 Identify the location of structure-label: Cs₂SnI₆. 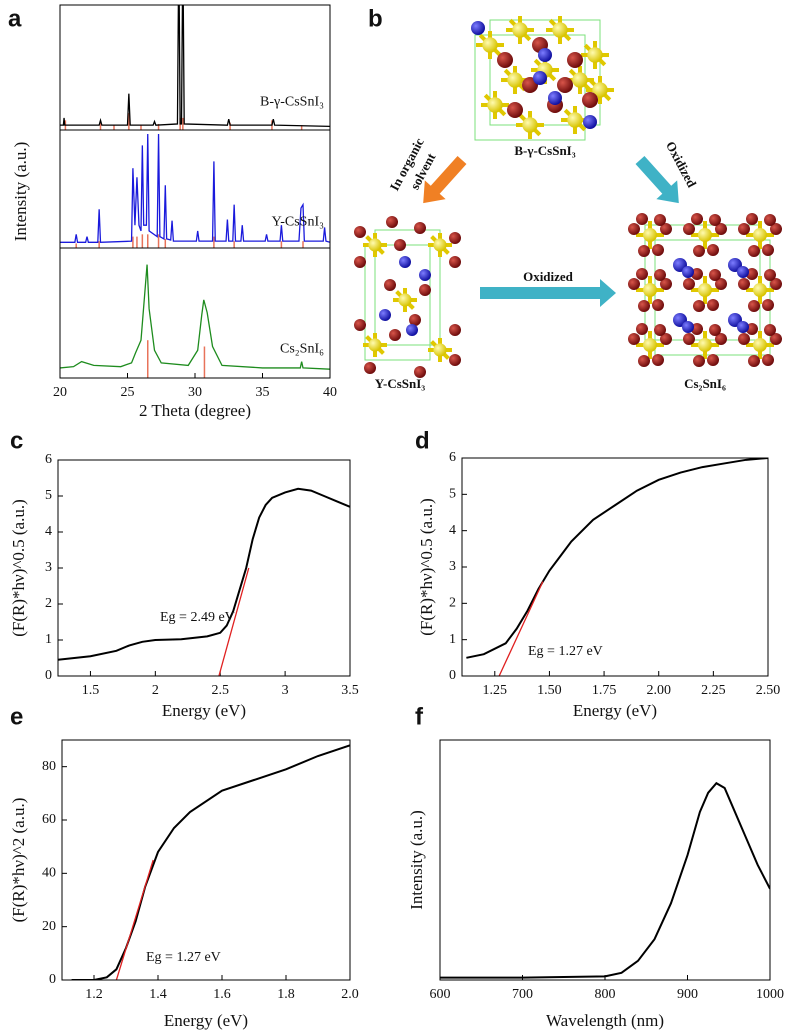
(705, 383).